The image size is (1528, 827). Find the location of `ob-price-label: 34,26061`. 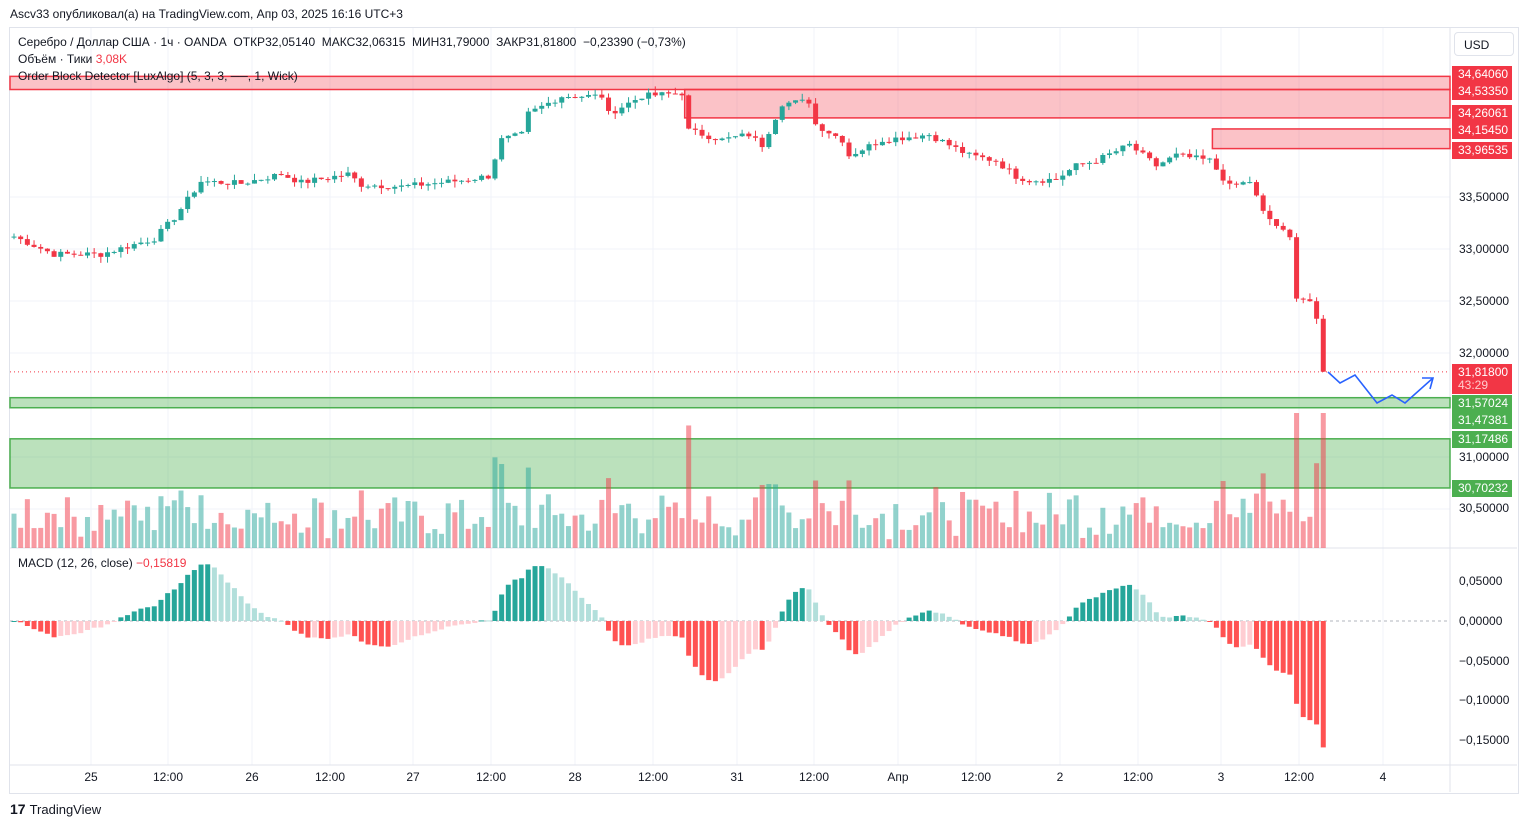

ob-price-label: 34,26061 is located at coordinates (1482, 113).